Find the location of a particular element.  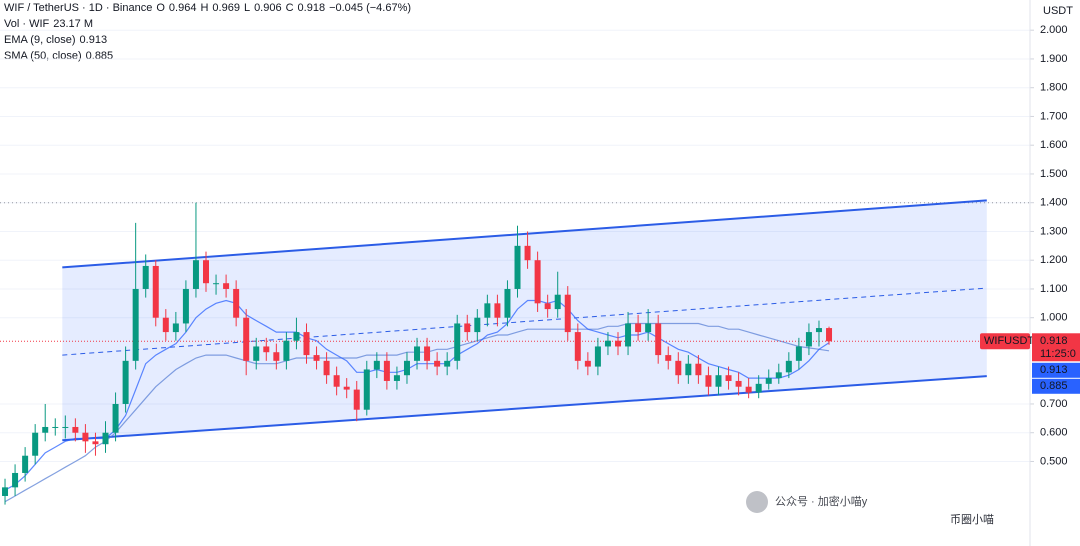

y-tick-label: 1.700 is located at coordinates (1054, 116).